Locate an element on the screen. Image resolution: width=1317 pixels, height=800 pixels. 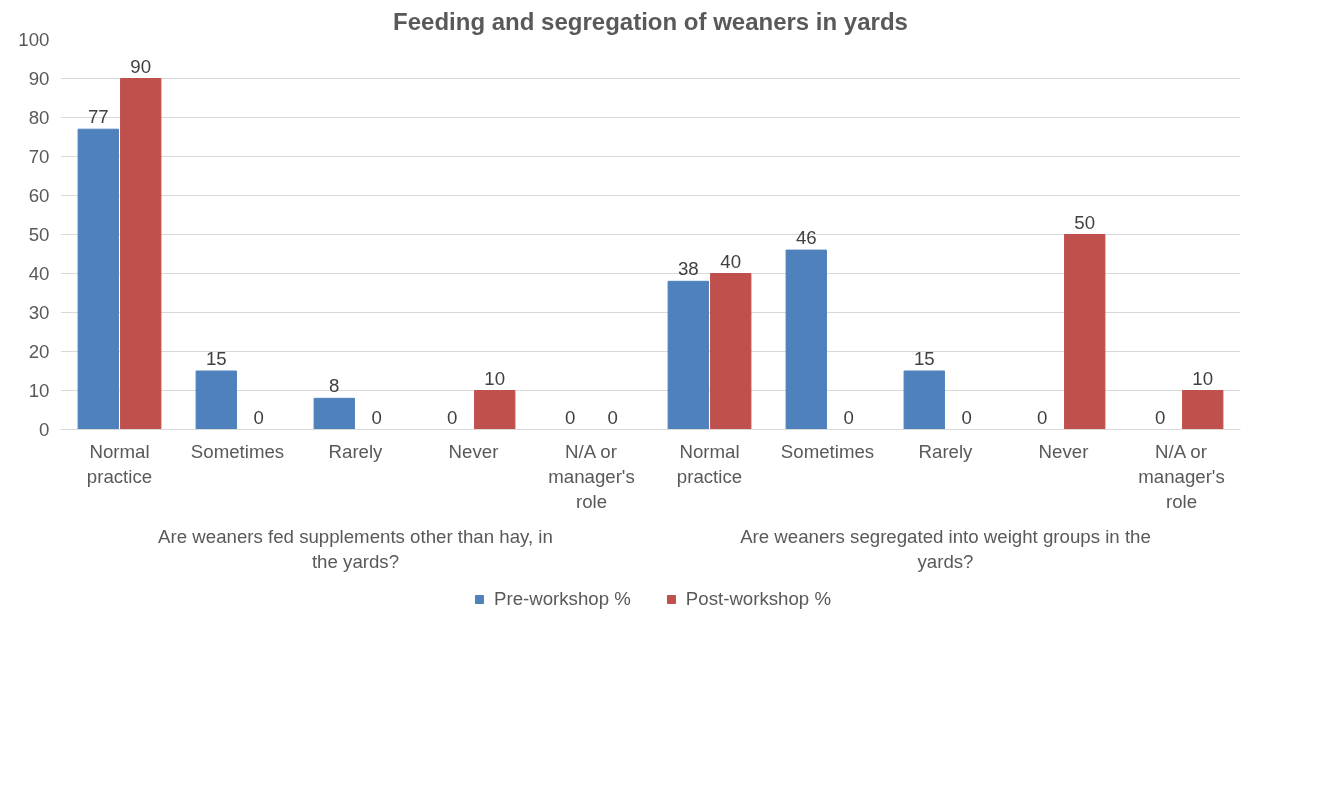
legend-label: Post-workshop % is located at coordinates (758, 599).